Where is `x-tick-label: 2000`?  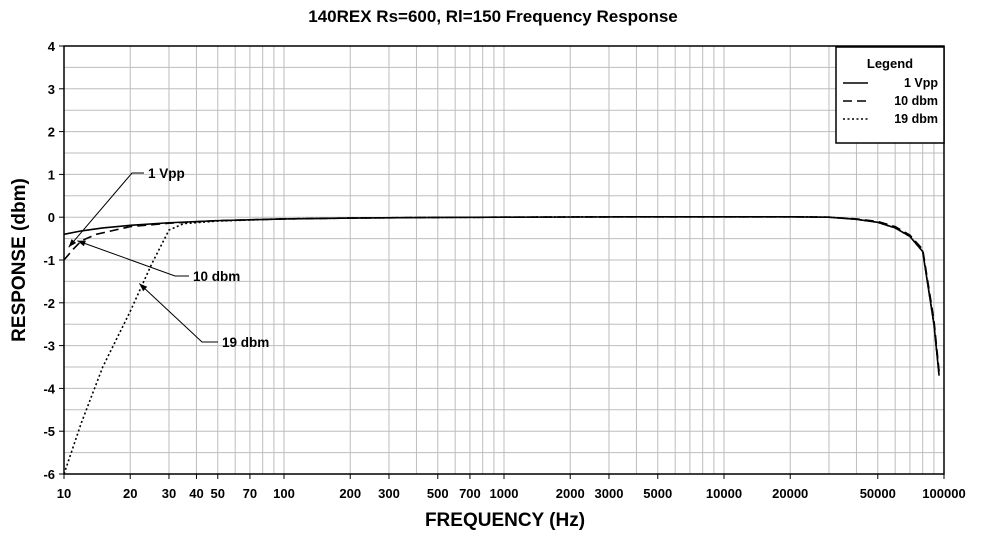
x-tick-label: 2000 is located at coordinates (570, 493).